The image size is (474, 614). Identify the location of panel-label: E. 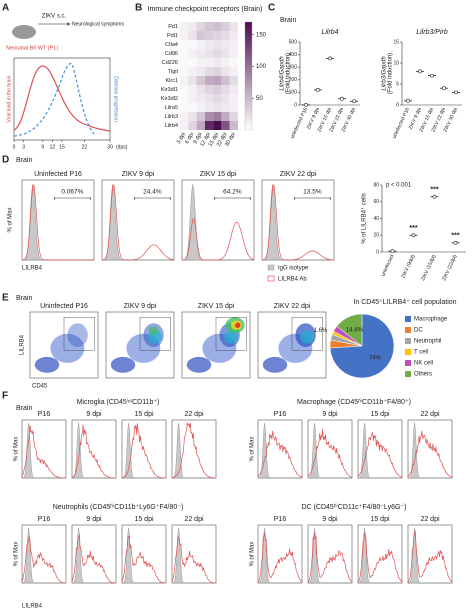
(5, 298).